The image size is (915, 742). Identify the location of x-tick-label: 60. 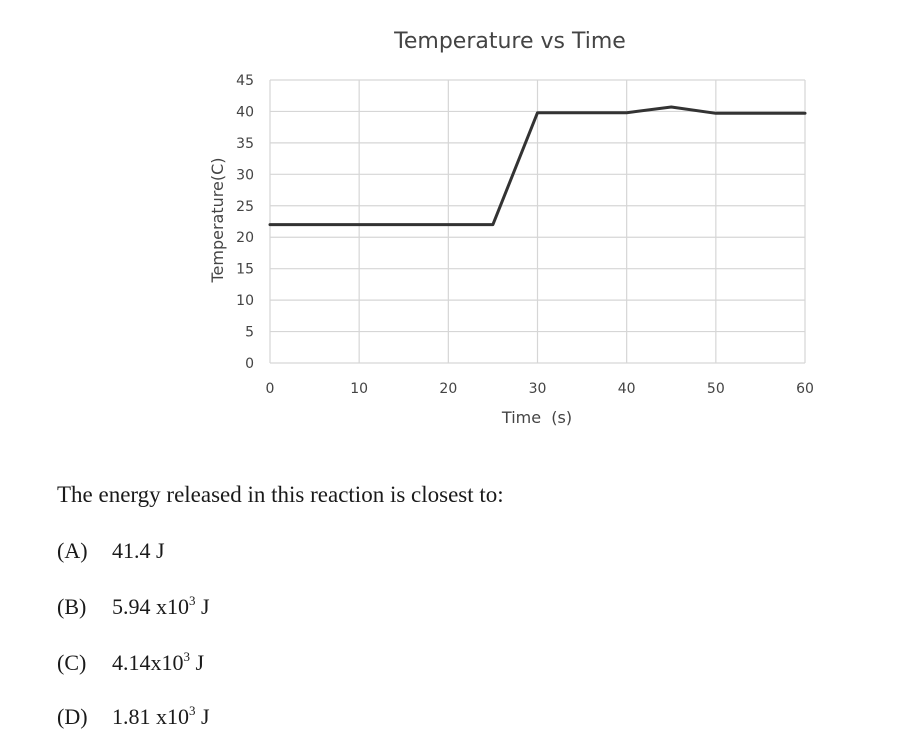
(805, 389).